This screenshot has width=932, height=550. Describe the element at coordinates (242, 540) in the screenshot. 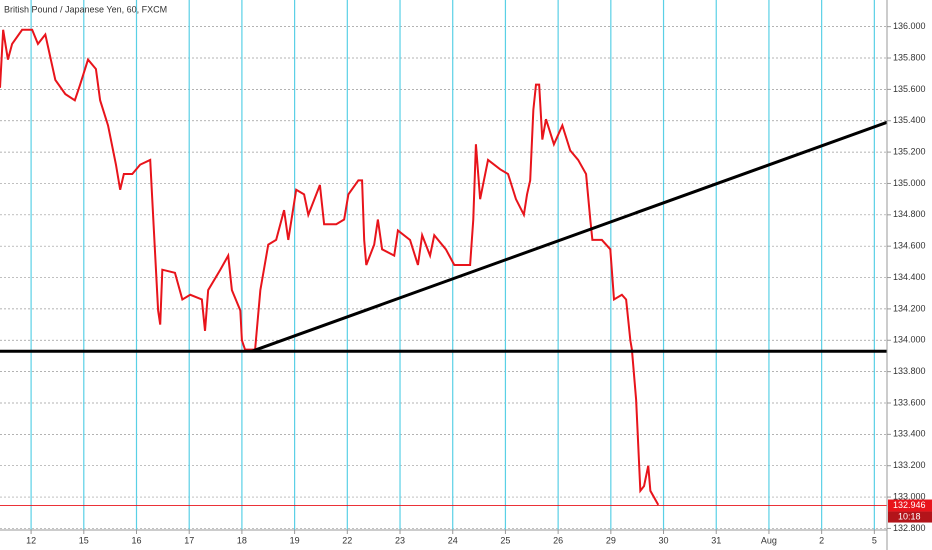

I see `x-tick-label: 18` at that location.